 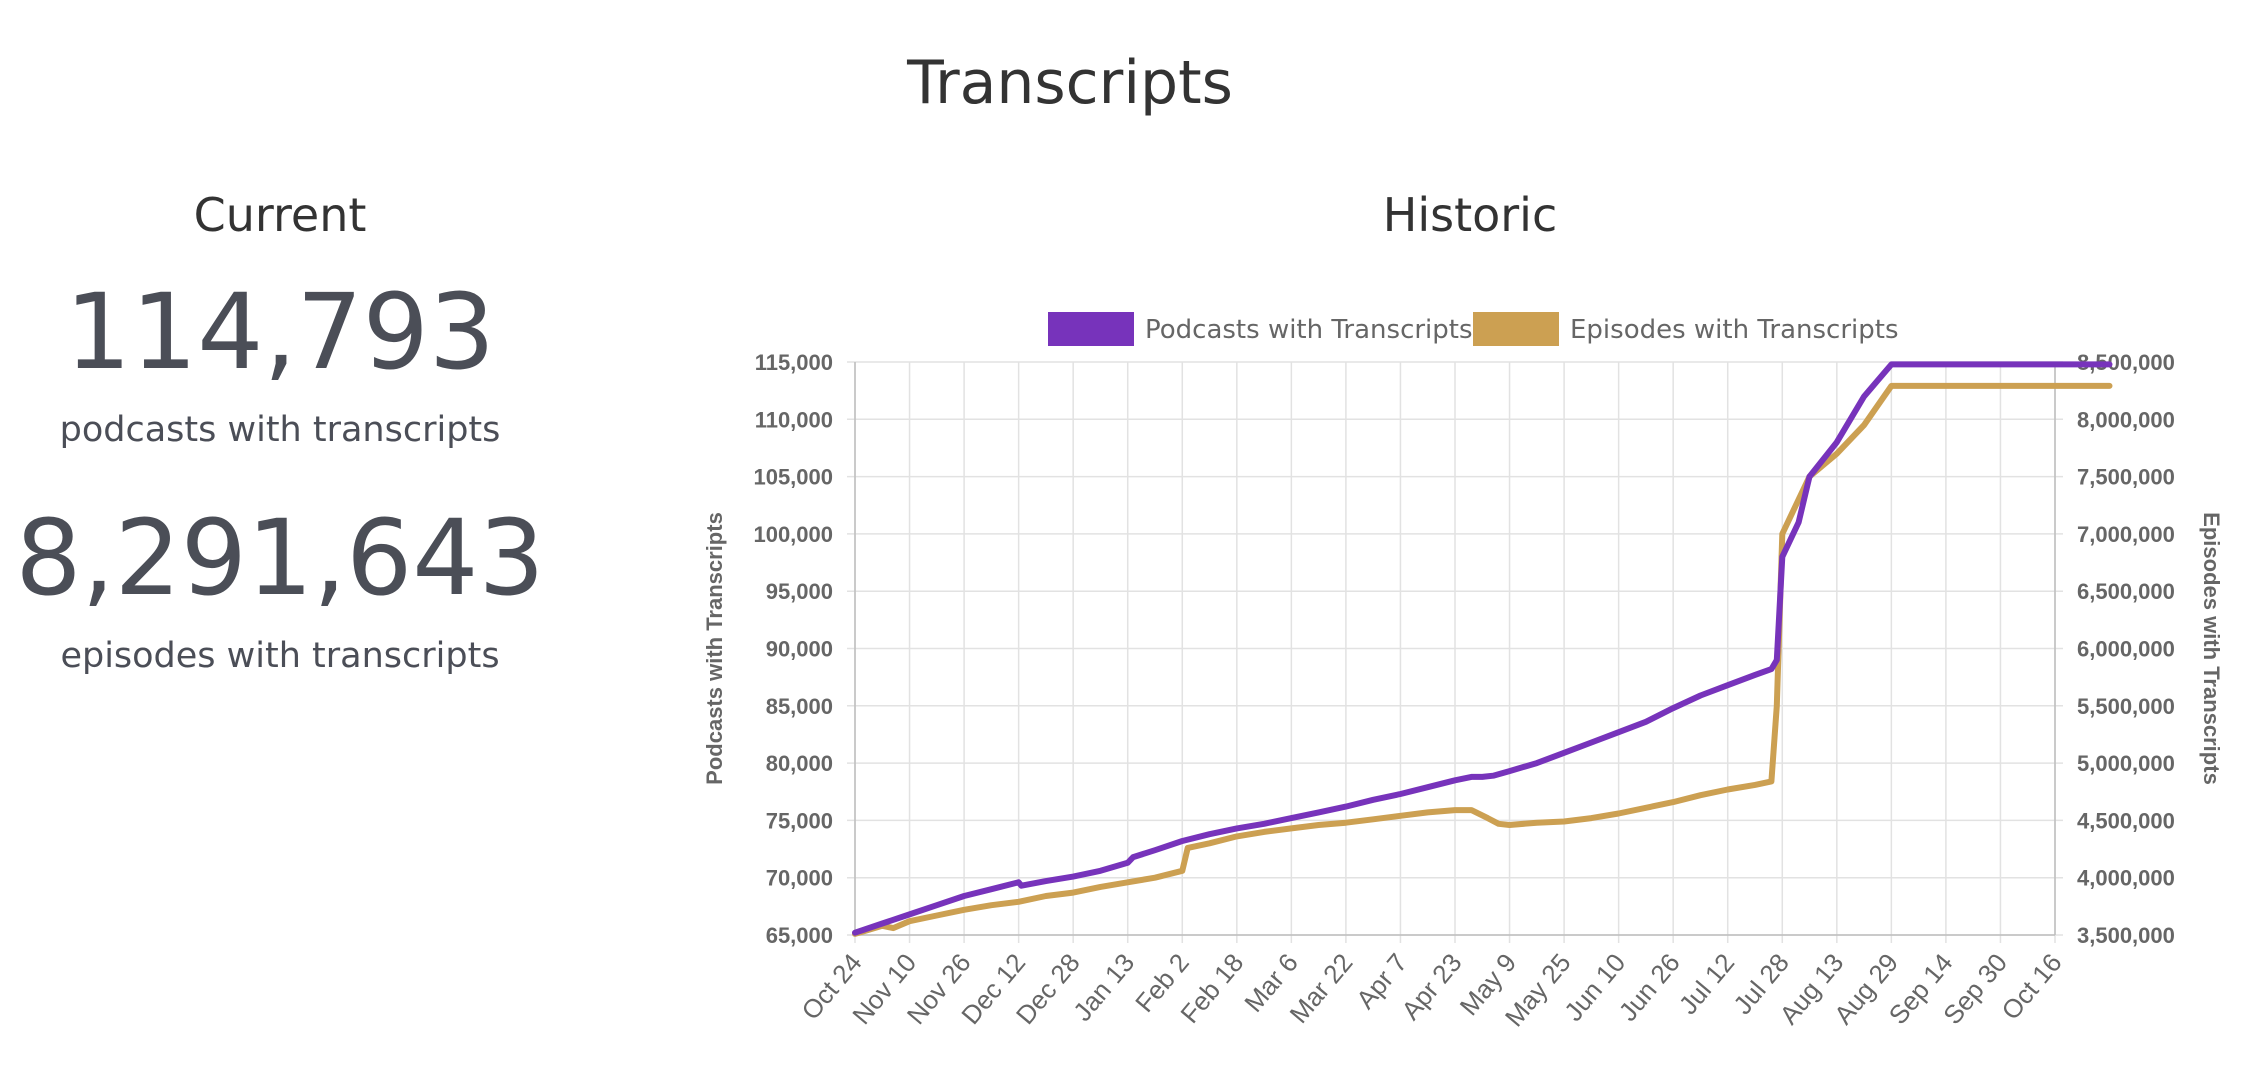 What do you see at coordinates (1734, 330) in the screenshot?
I see `legend-label: Episodes with Transcripts` at bounding box center [1734, 330].